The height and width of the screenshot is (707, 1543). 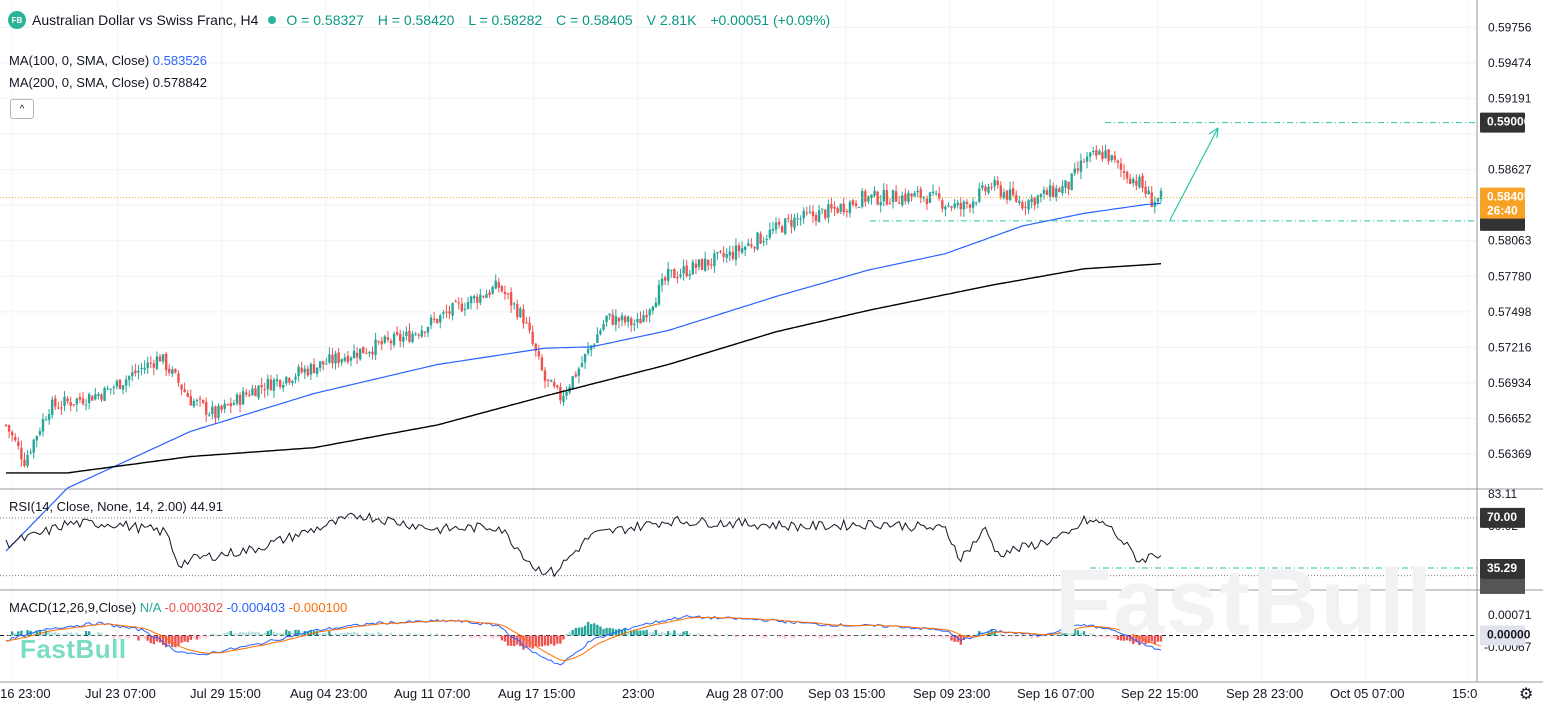 What do you see at coordinates (328, 693) in the screenshot?
I see `time-axis-label: Aug 04 23:00` at bounding box center [328, 693].